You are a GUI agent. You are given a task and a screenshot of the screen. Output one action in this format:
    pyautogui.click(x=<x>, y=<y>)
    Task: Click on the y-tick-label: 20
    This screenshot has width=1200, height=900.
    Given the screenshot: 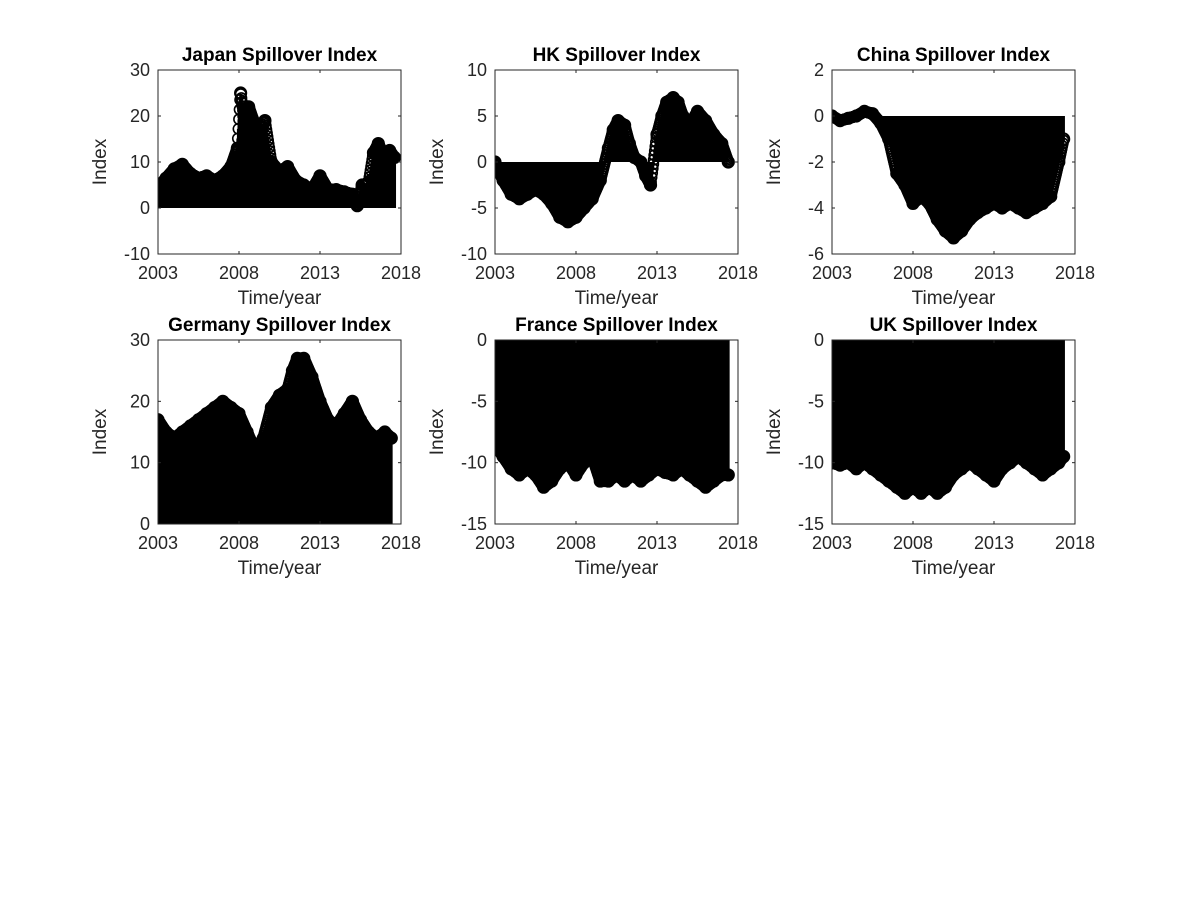 What is the action you would take?
    pyautogui.click(x=140, y=116)
    